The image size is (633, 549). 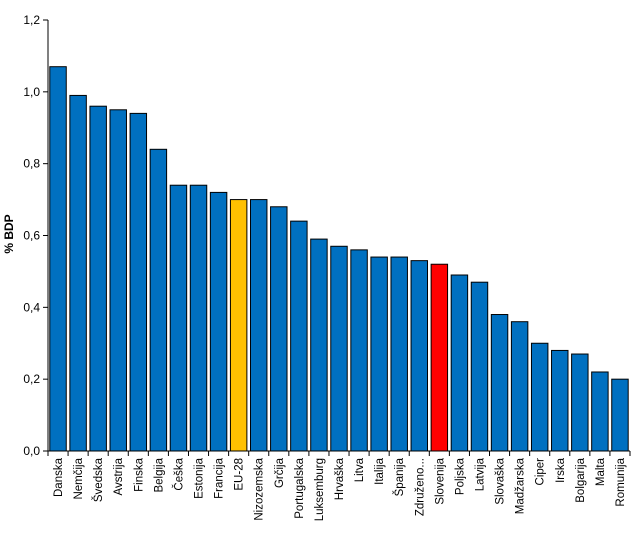 I want to click on y-tick-label: 0,2, so click(x=31, y=379).